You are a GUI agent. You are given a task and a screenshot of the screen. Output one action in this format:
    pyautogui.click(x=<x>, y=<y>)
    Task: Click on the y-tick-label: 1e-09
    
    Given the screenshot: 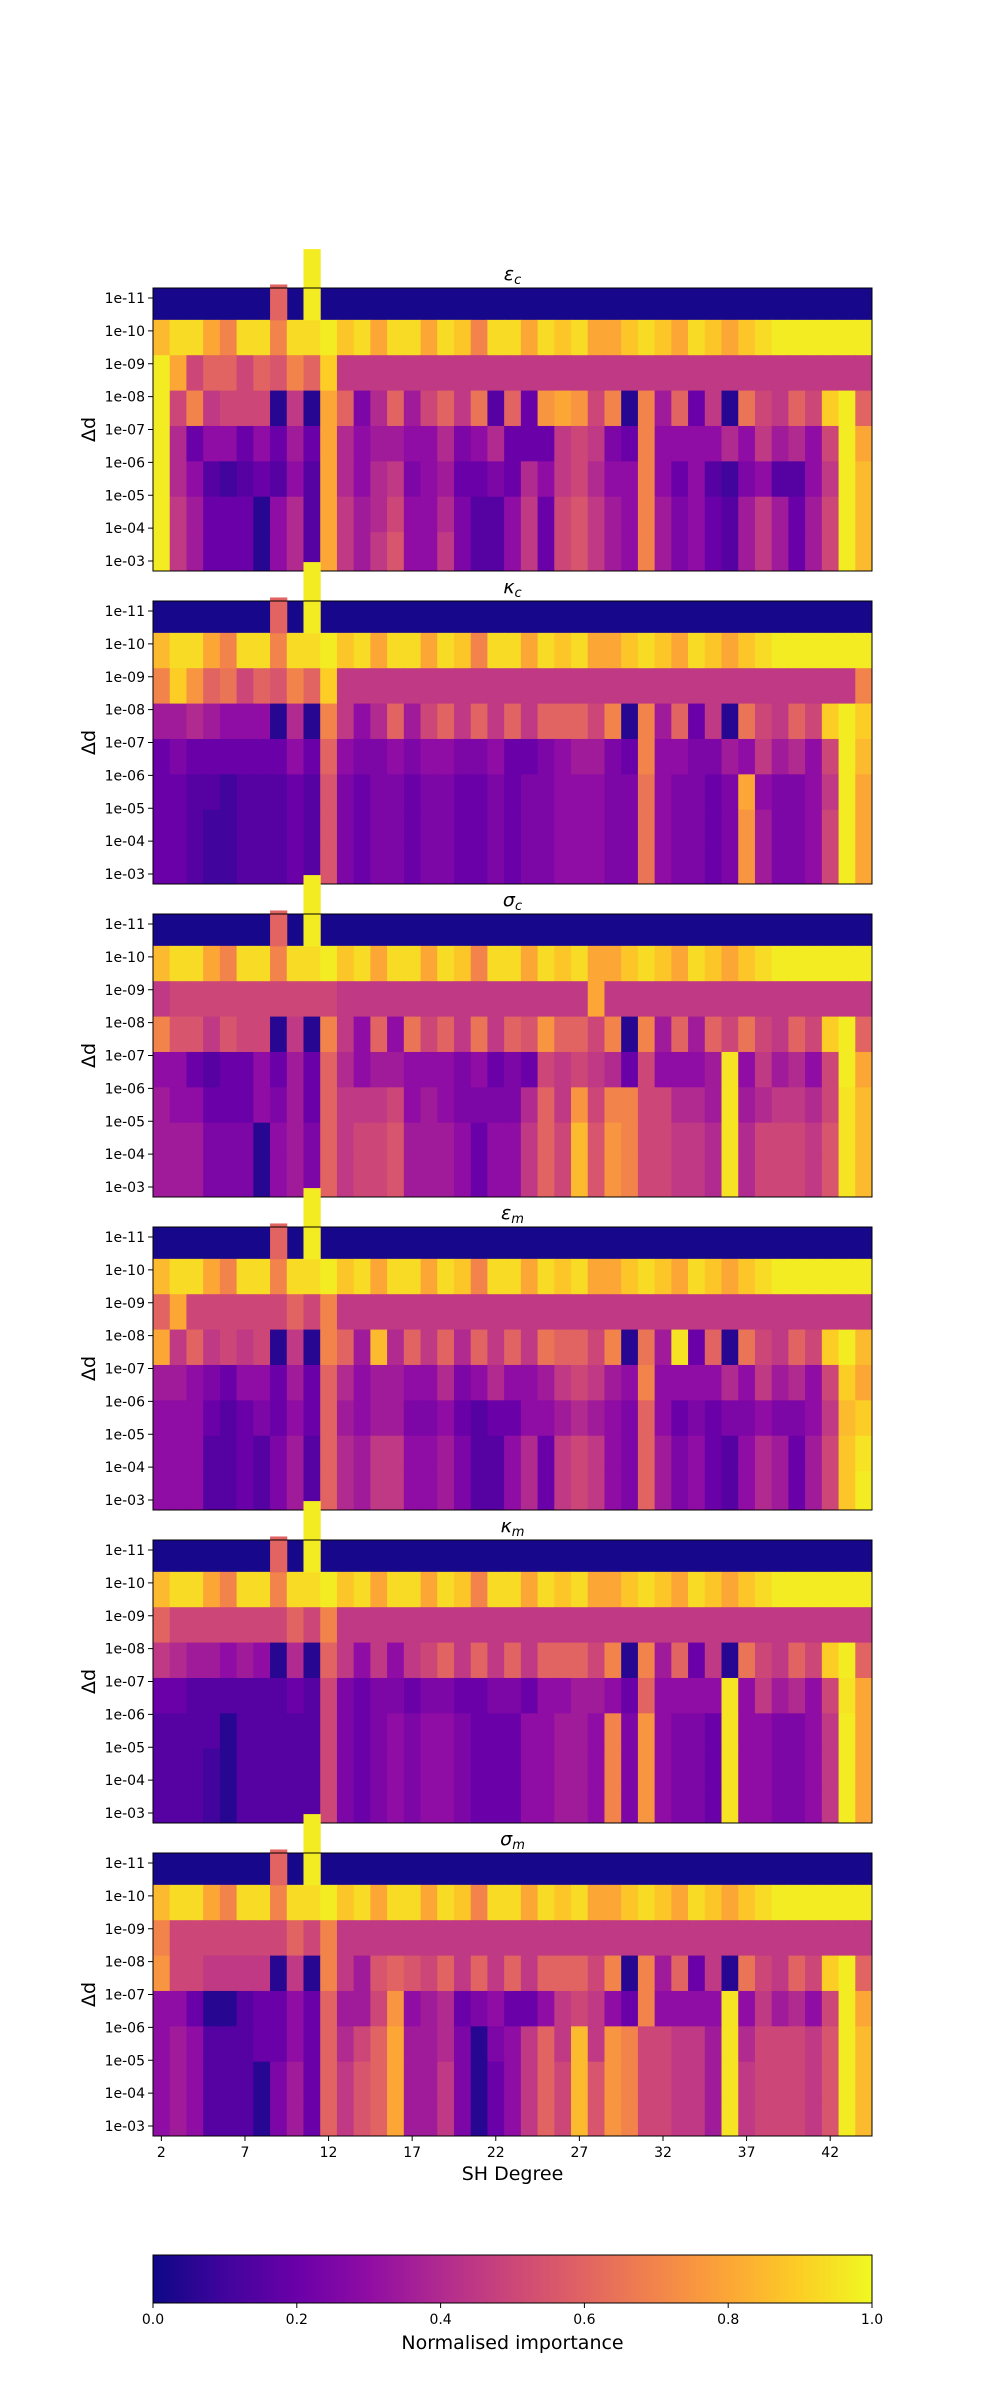 What is the action you would take?
    pyautogui.click(x=125, y=365)
    